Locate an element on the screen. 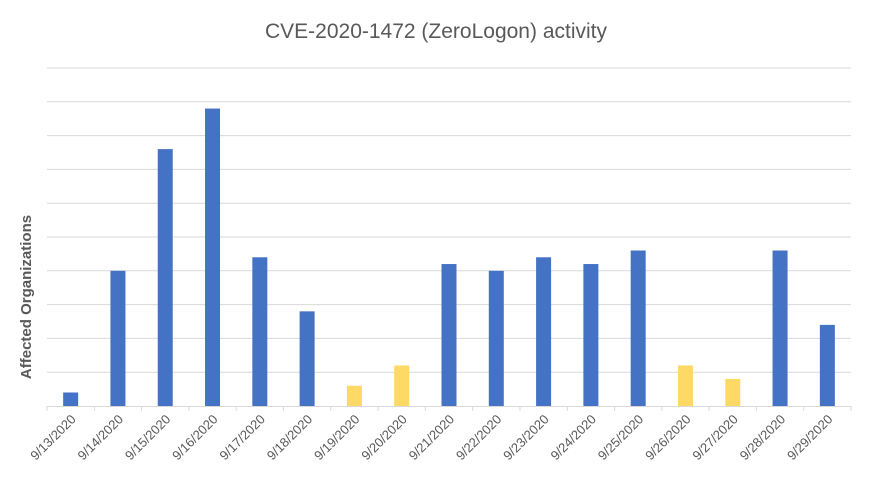  x-tick-label: 9/15/2020 is located at coordinates (148, 438).